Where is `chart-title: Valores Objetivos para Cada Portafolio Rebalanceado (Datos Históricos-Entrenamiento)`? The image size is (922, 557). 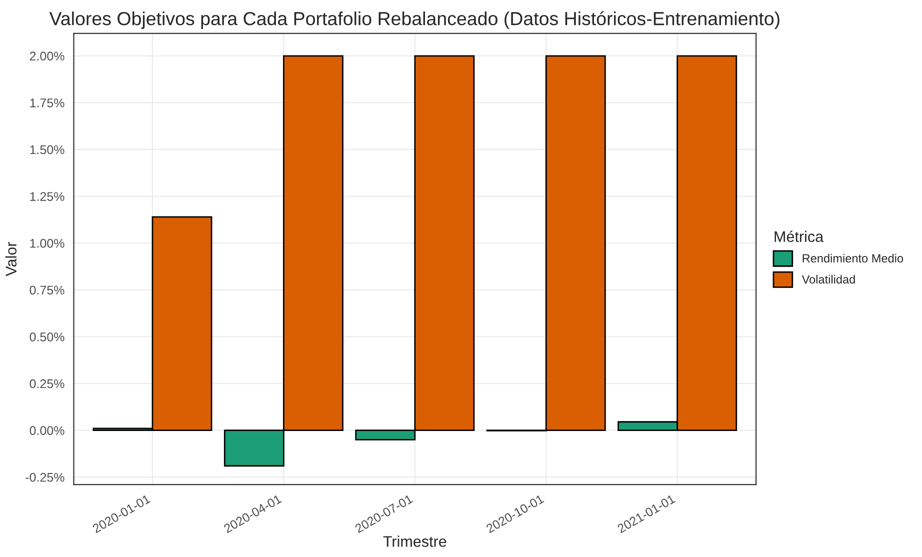
chart-title: Valores Objetivos para Cada Portafolio Rebalanceado (Datos Históricos-Entrenamiento) is located at coordinates (414, 20).